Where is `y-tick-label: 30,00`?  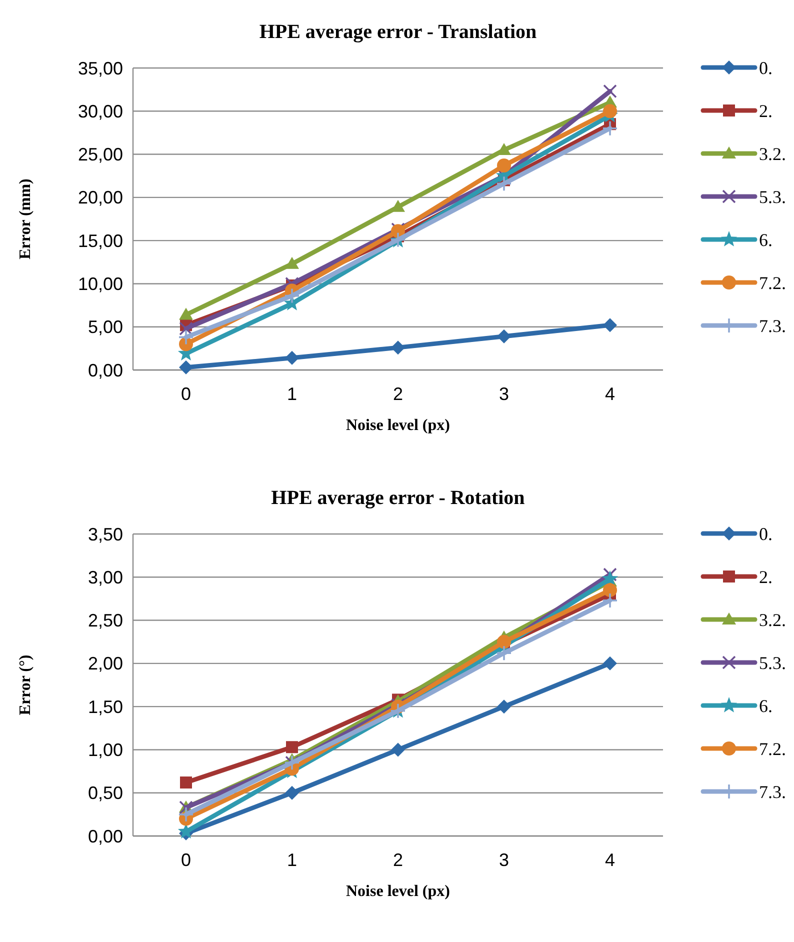
y-tick-label: 30,00 is located at coordinates (100, 111).